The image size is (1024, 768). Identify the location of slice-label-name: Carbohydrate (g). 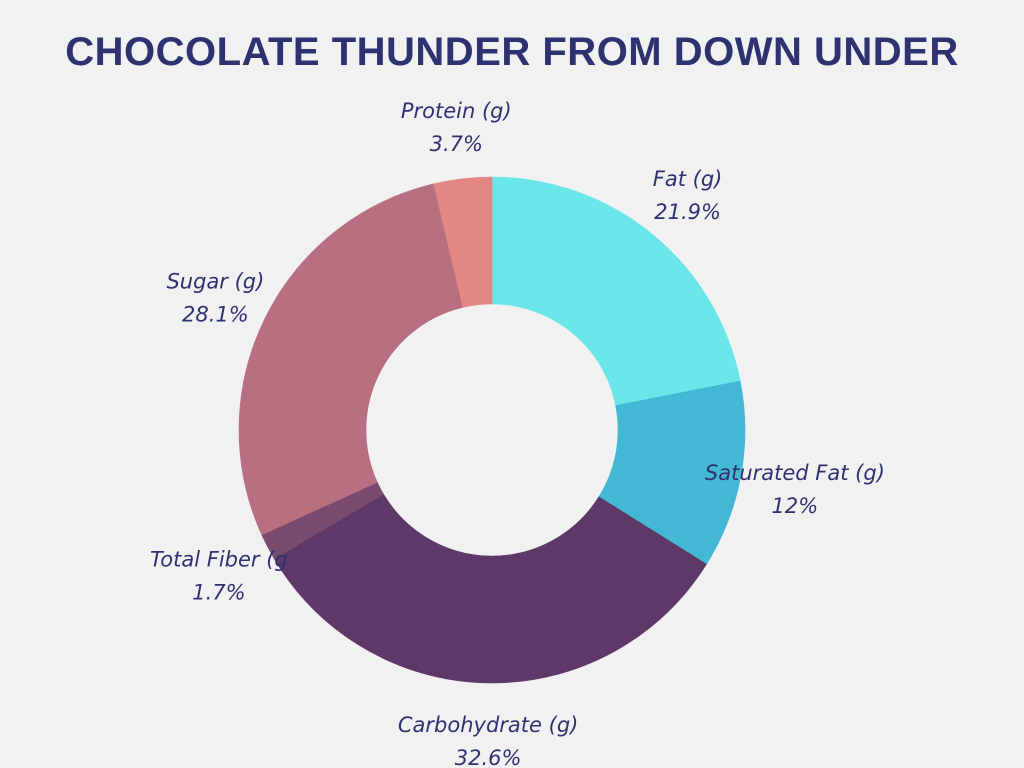
(488, 725).